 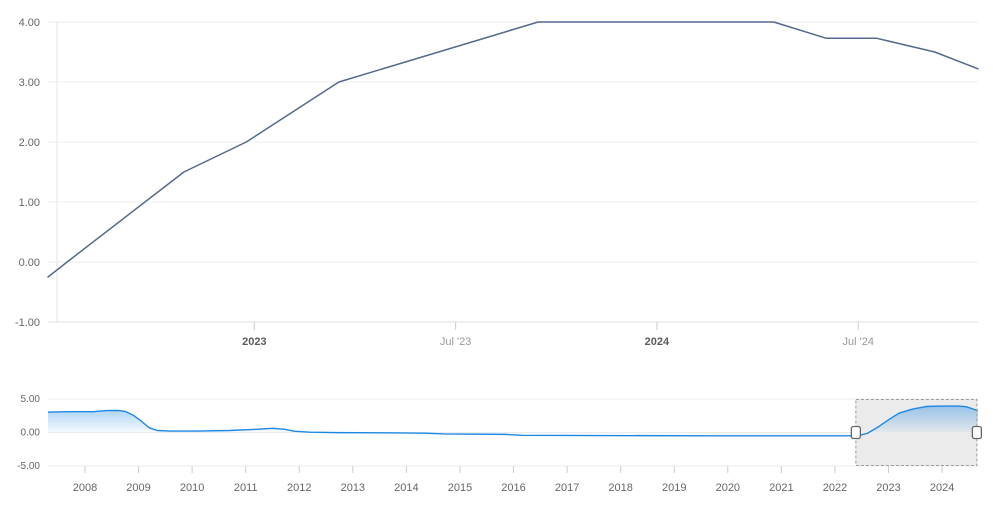 I want to click on main-x-axis-label: 2024, so click(x=657, y=342).